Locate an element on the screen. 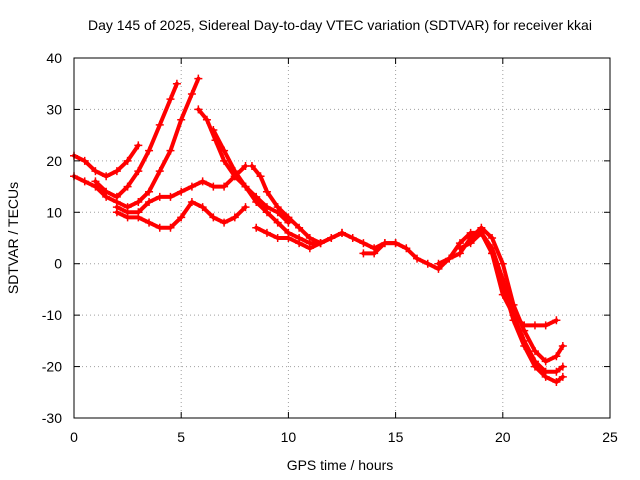 The image size is (640, 480). y-tick-label: -20 is located at coordinates (52, 367).